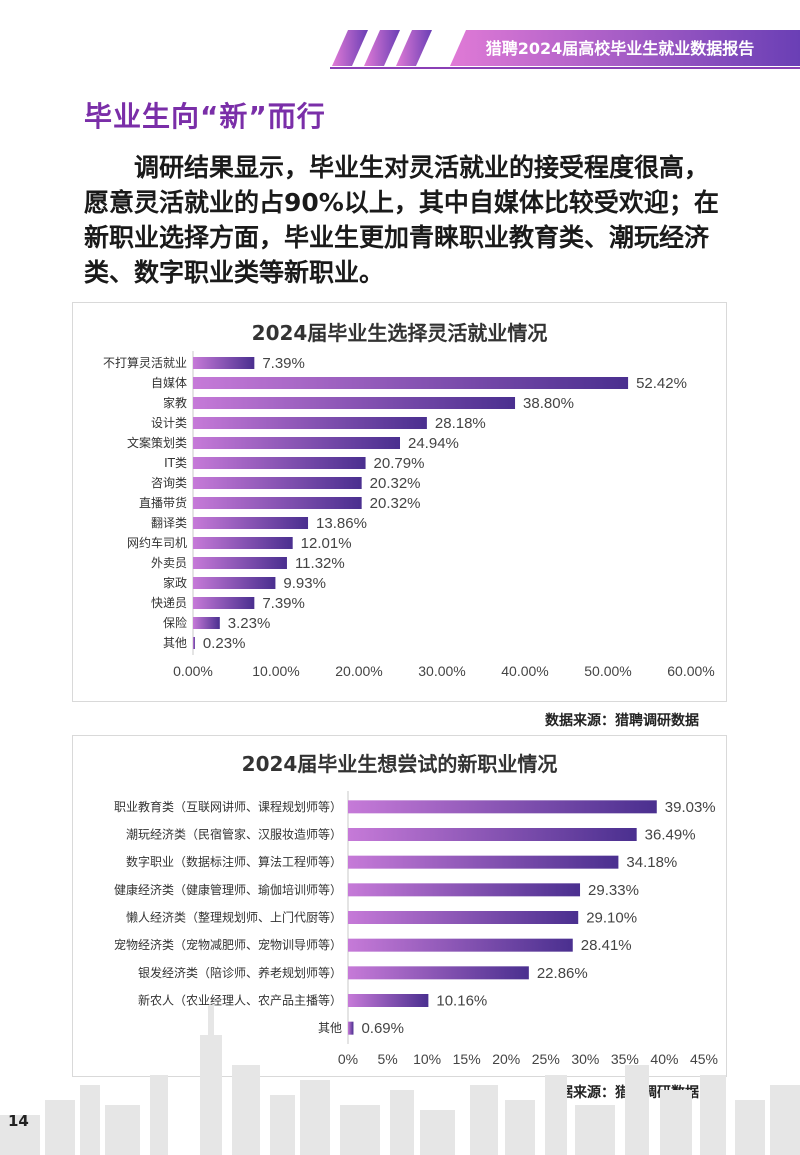 The height and width of the screenshot is (1155, 800). What do you see at coordinates (460, 423) in the screenshot?
I see `data-label: 28.18%` at bounding box center [460, 423].